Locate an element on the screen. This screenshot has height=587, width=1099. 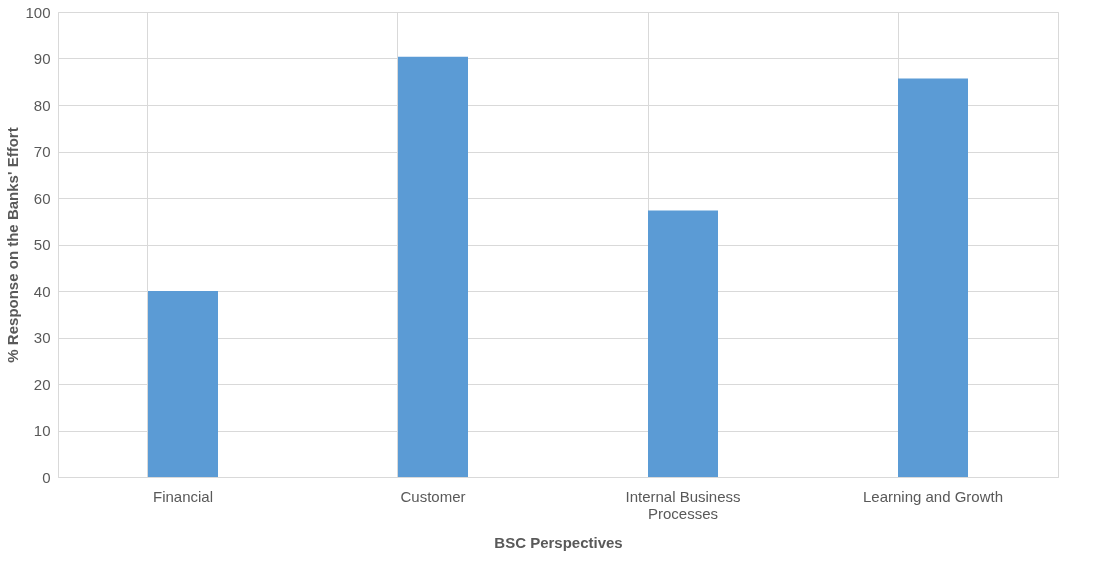
x-tick-label: Internal Business Processes is located at coordinates (683, 504).